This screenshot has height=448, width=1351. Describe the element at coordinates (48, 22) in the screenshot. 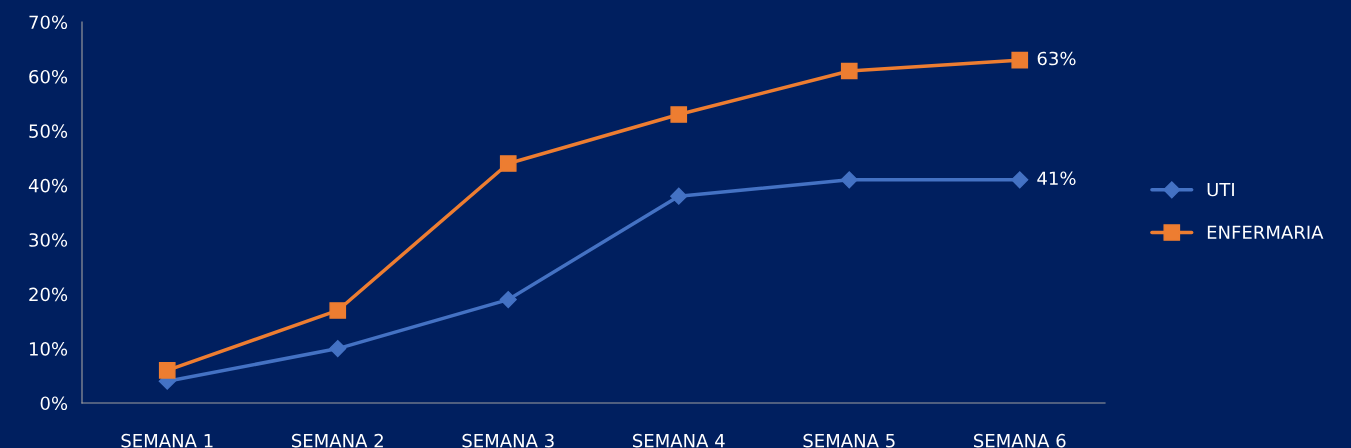

I see `y-tick-label: 70%` at that location.